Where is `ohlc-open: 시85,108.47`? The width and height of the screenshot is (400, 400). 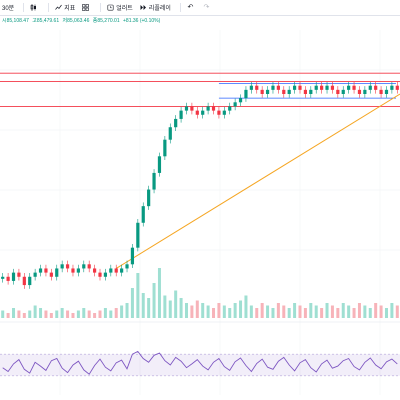 ohlc-open: 시85,108.47 is located at coordinates (15, 21).